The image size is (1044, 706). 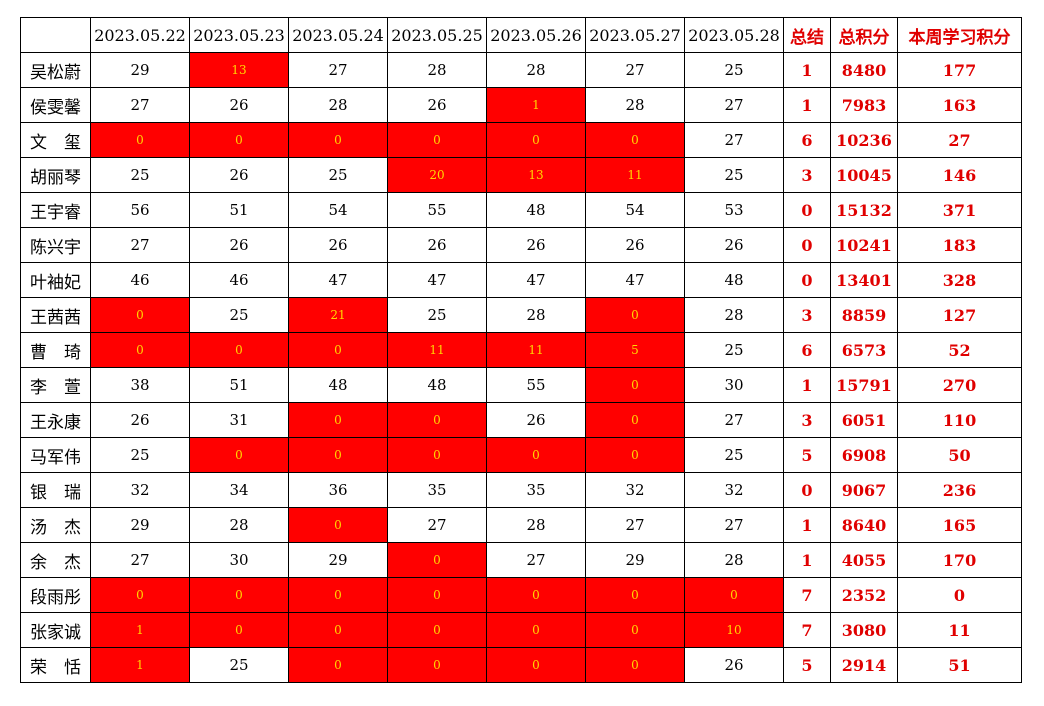 I want to click on student-name-cell: 荣 恬, so click(x=55, y=665).